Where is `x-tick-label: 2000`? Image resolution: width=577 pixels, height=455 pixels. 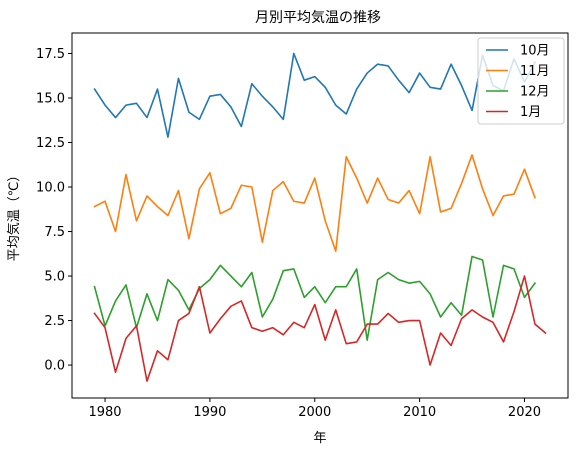
x-tick-label: 2000 is located at coordinates (314, 412).